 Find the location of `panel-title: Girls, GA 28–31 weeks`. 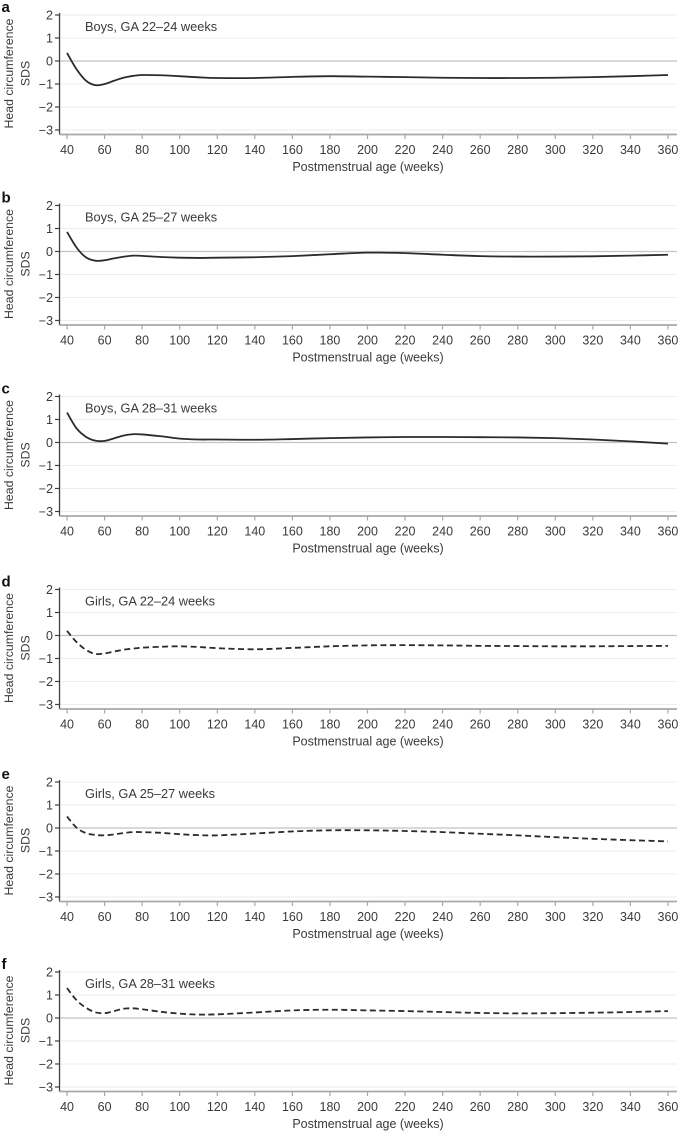

panel-title: Girls, GA 28–31 weeks is located at coordinates (150, 983).